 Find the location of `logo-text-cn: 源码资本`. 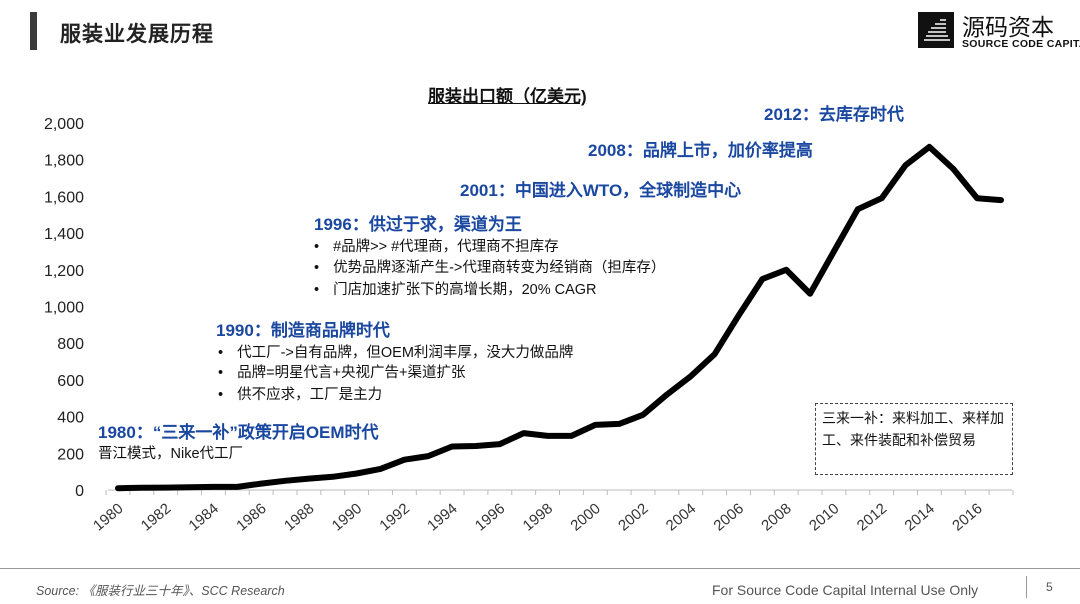

logo-text-cn: 源码资本 is located at coordinates (1008, 28).